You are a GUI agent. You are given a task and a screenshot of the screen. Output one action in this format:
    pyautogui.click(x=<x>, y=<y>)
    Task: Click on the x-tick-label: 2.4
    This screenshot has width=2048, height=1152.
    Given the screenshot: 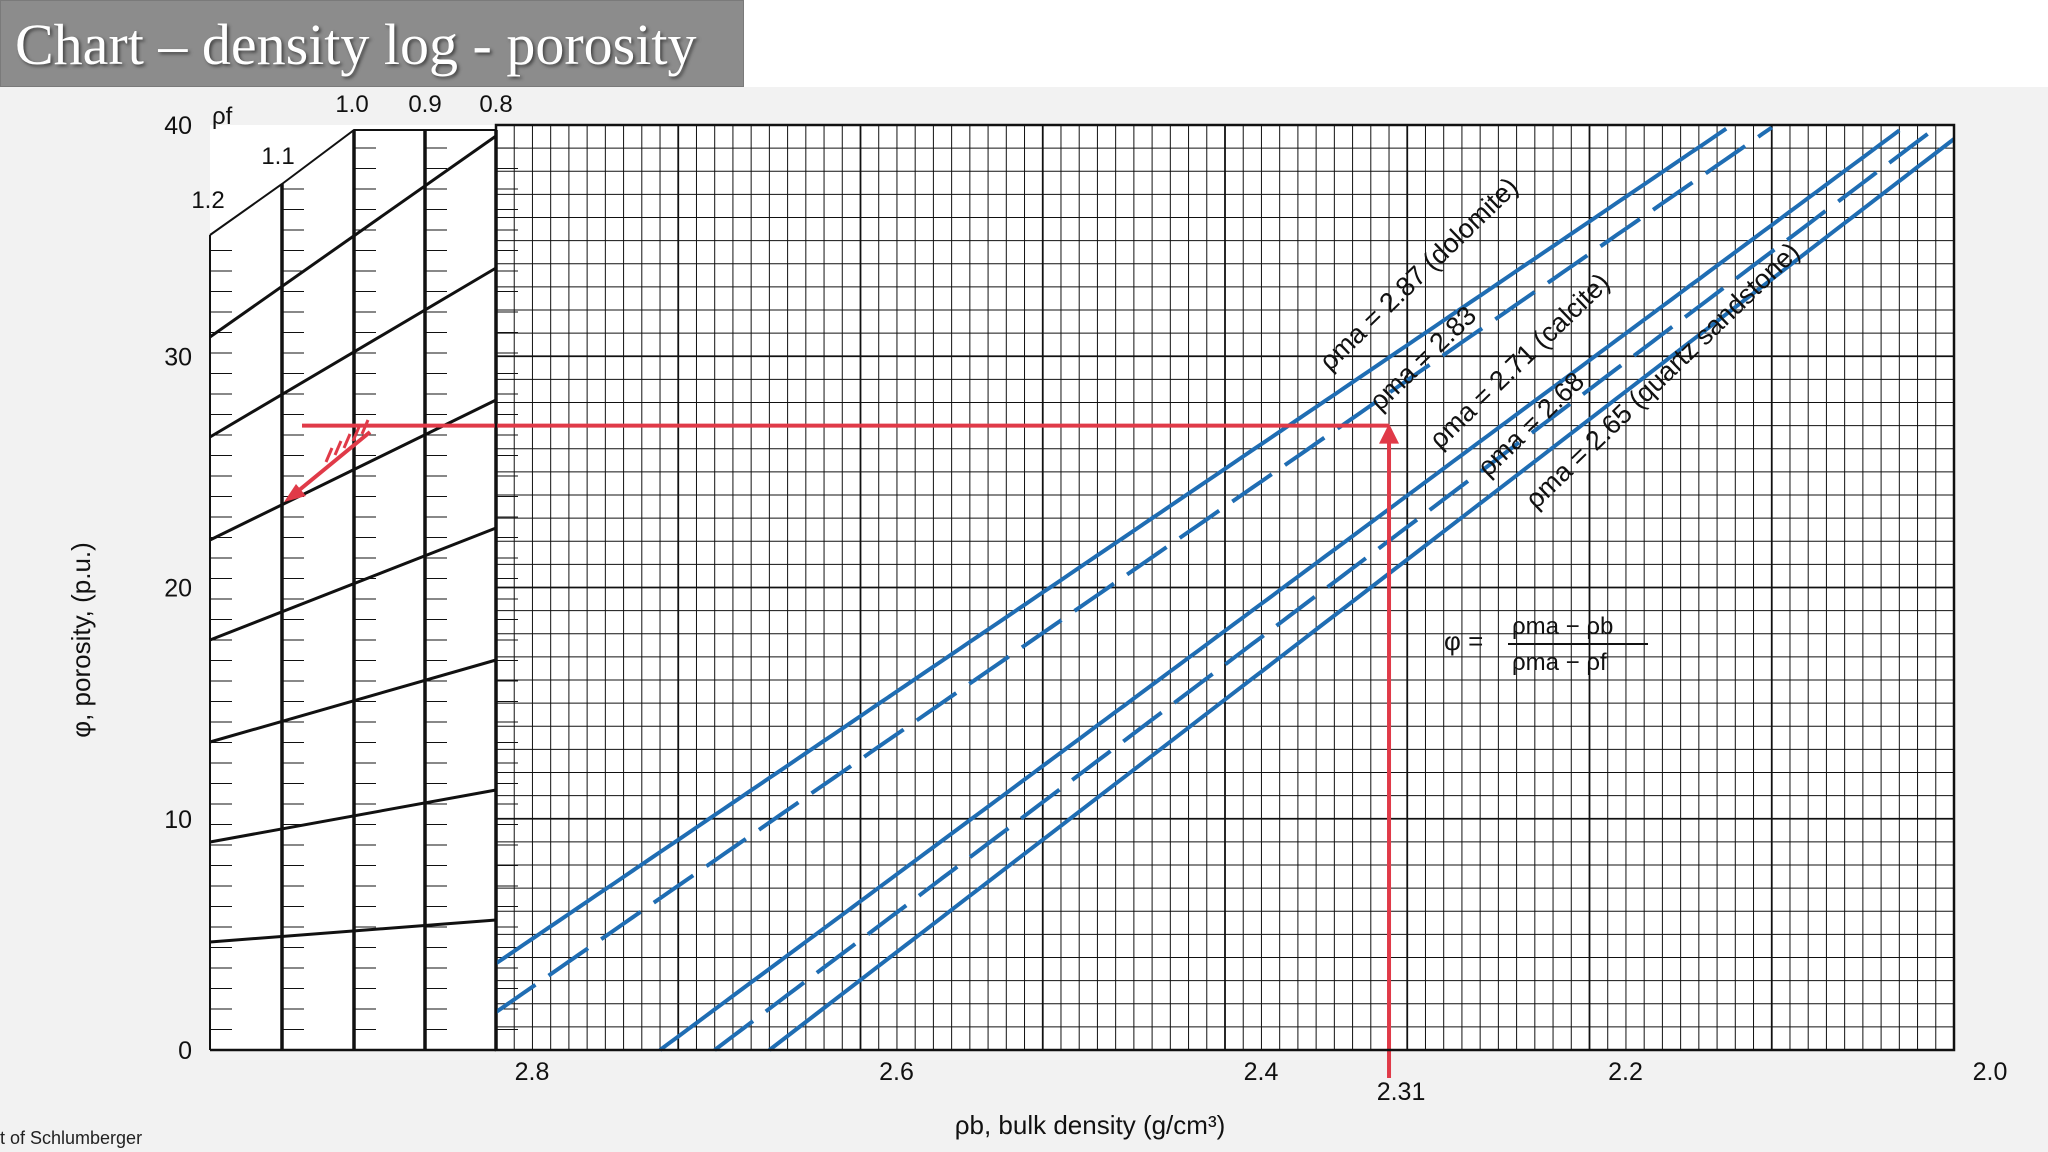 What is the action you would take?
    pyautogui.click(x=1261, y=1072)
    